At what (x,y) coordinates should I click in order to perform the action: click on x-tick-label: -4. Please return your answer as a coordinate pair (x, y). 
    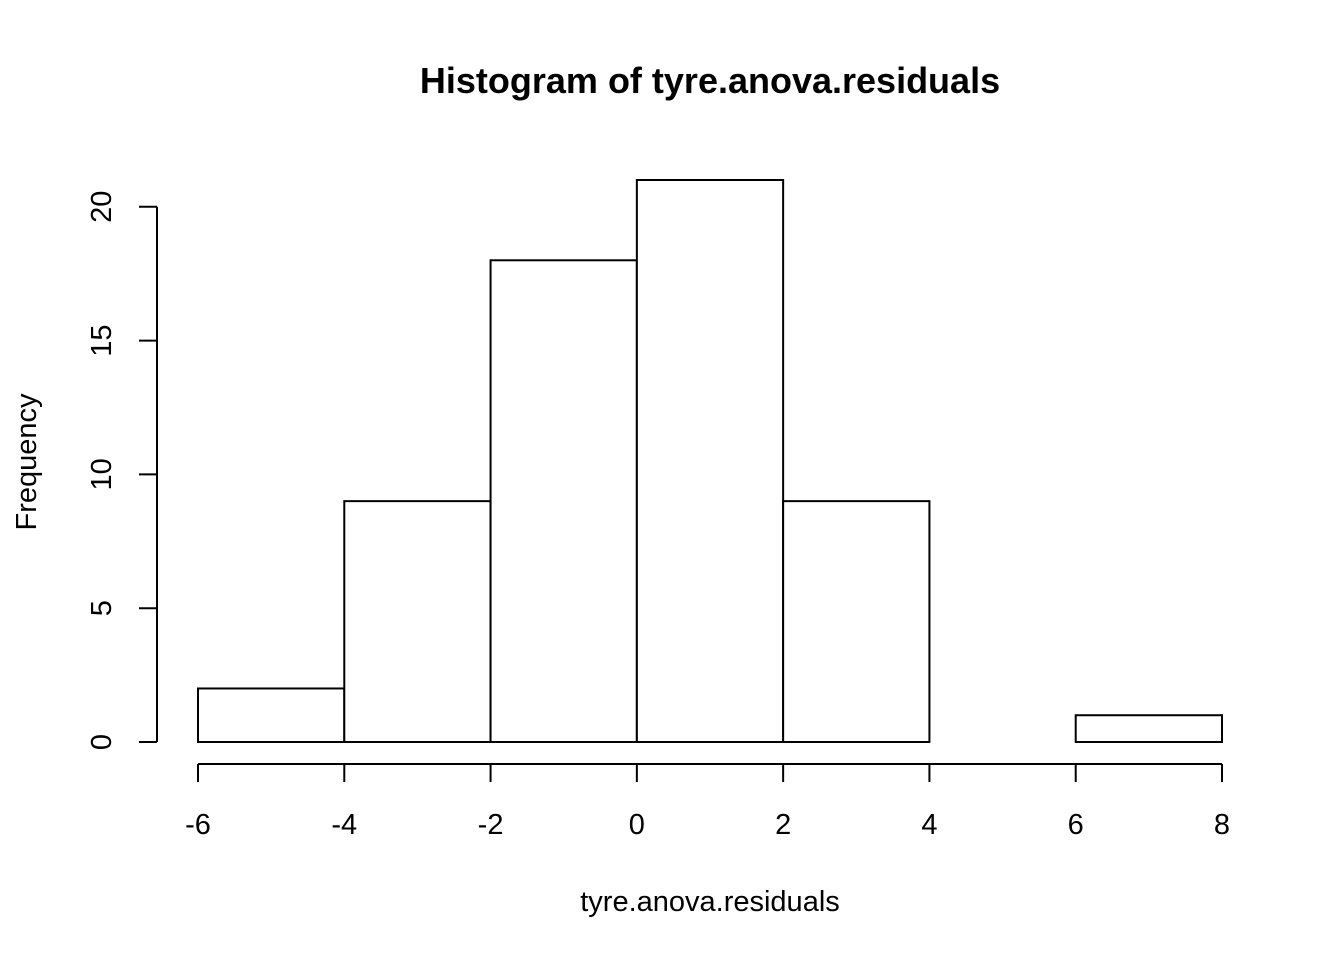
    Looking at the image, I should click on (344, 825).